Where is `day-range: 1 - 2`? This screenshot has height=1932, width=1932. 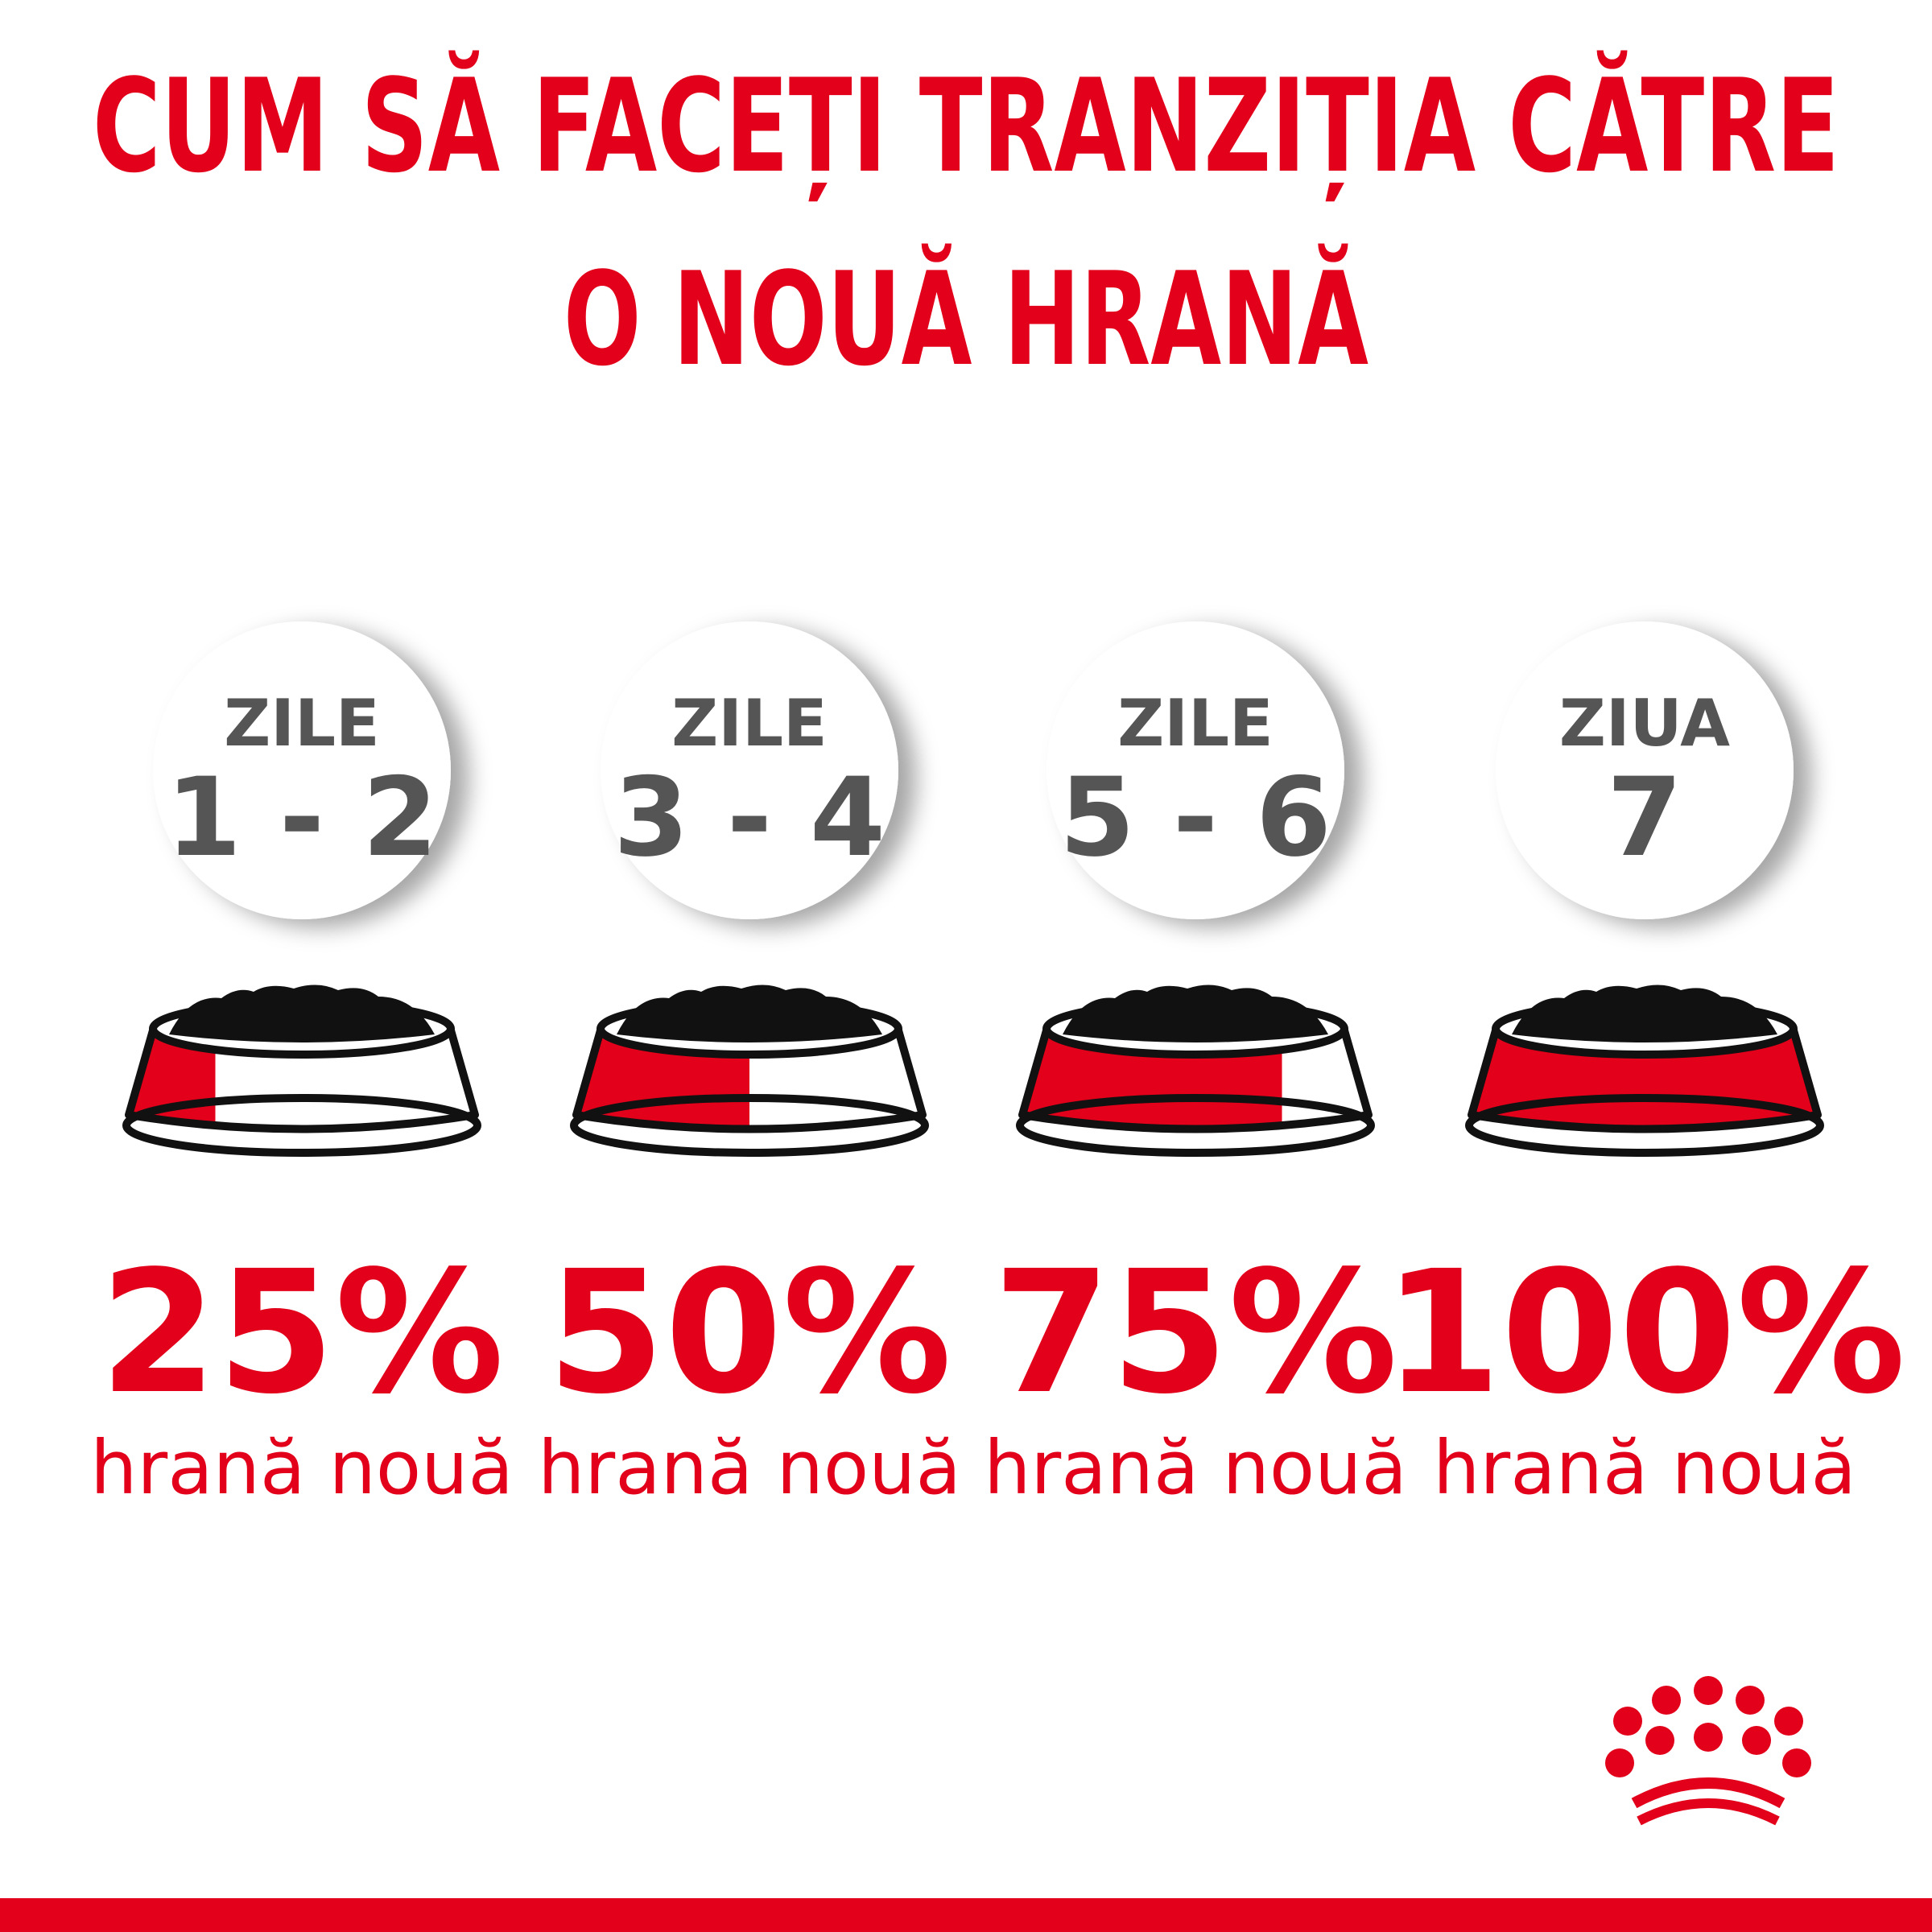 day-range: 1 - 2 is located at coordinates (302, 817).